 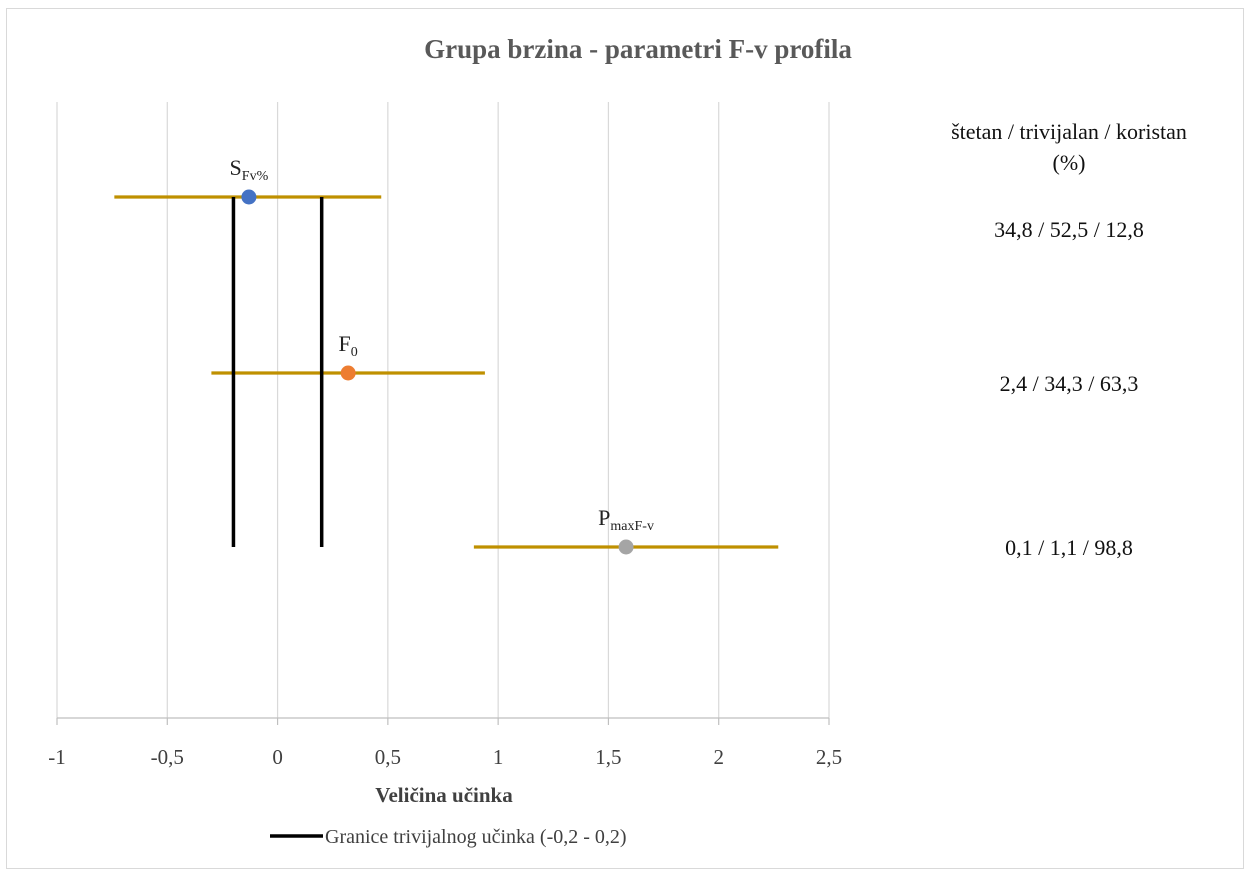 I want to click on x-axis-label: Veličina učinka, so click(x=444, y=795).